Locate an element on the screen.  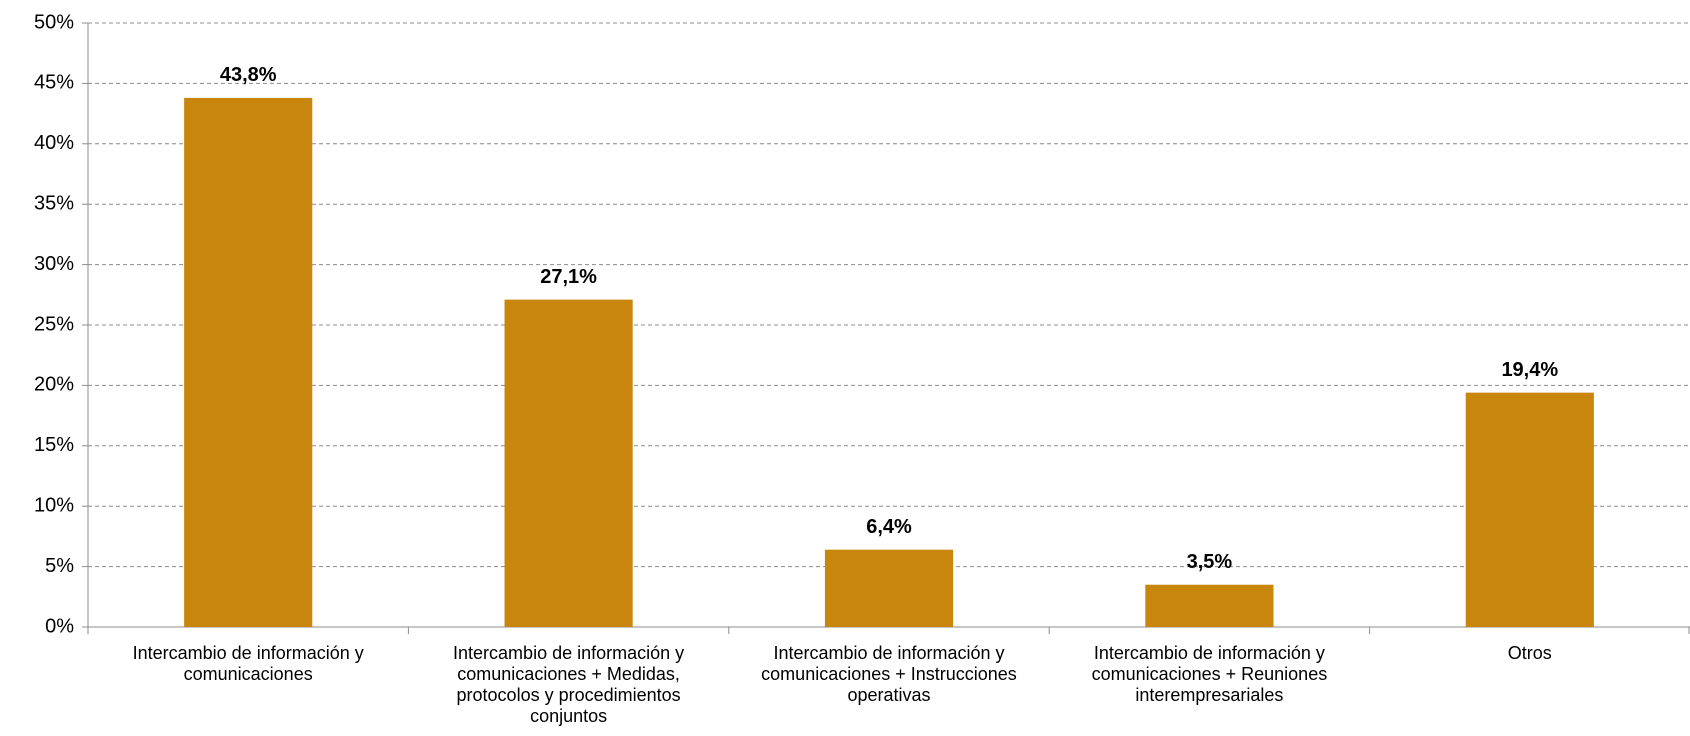
y-tick-label: 45% is located at coordinates (54, 83).